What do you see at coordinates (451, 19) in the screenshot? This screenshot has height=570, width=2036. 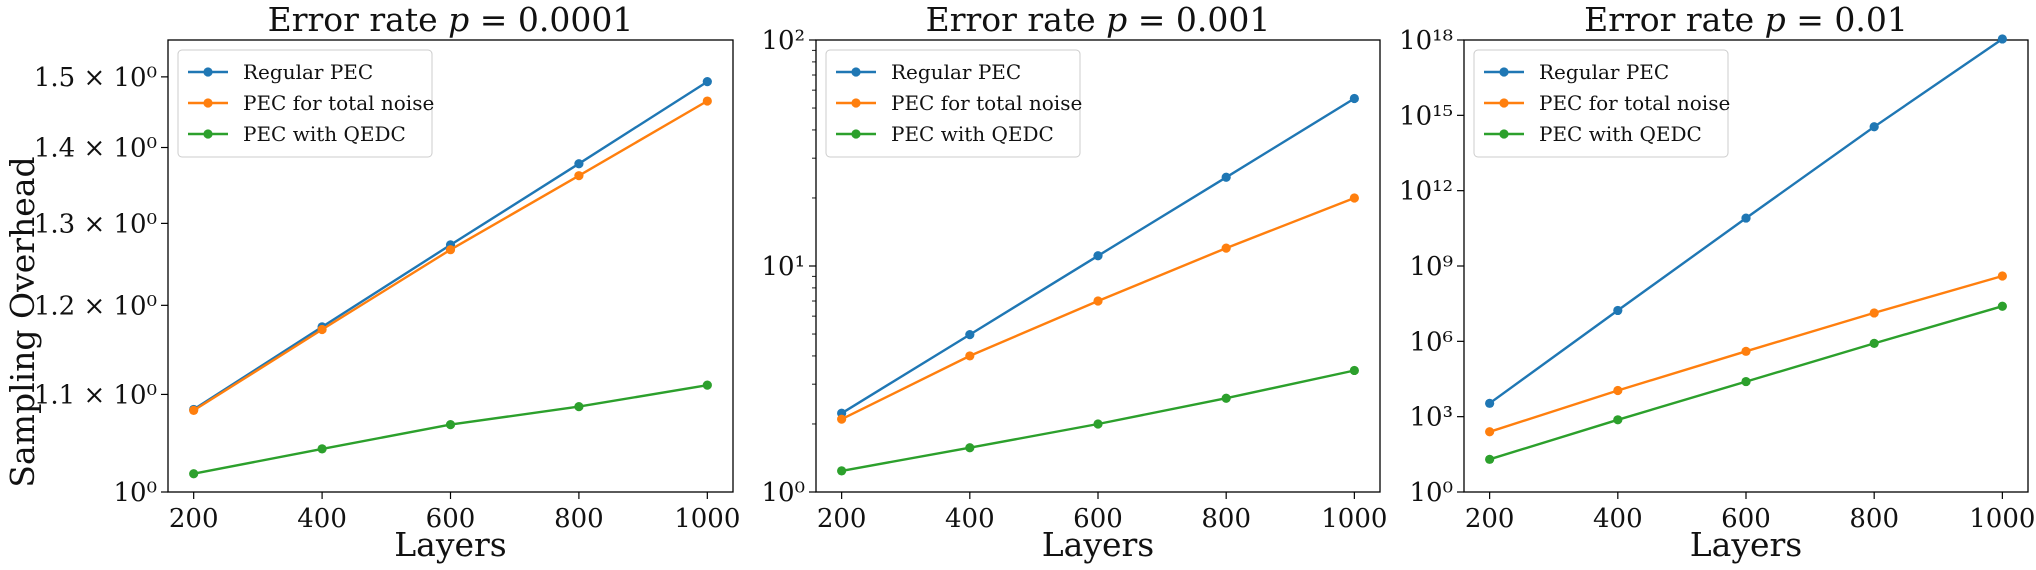 I see `chart-title: Error rate p = 0.0001` at bounding box center [451, 19].